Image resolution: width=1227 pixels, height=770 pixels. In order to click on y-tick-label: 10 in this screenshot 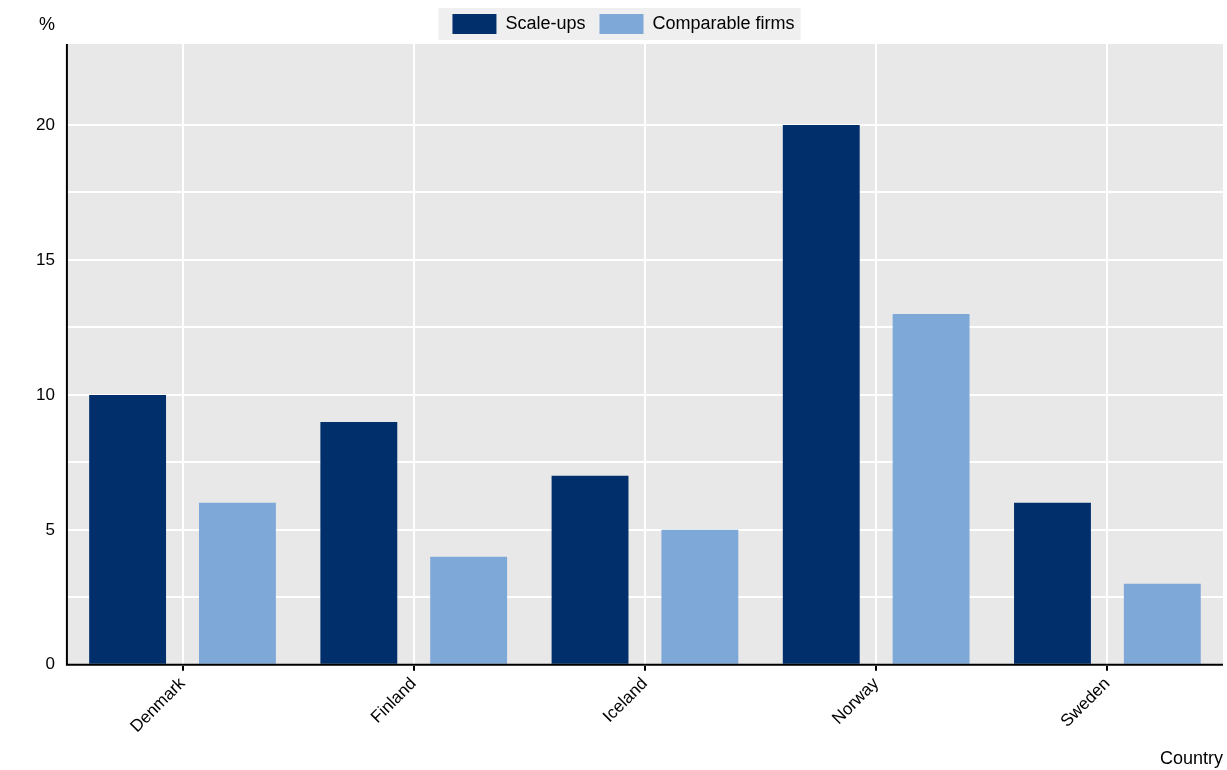, I will do `click(45, 394)`.